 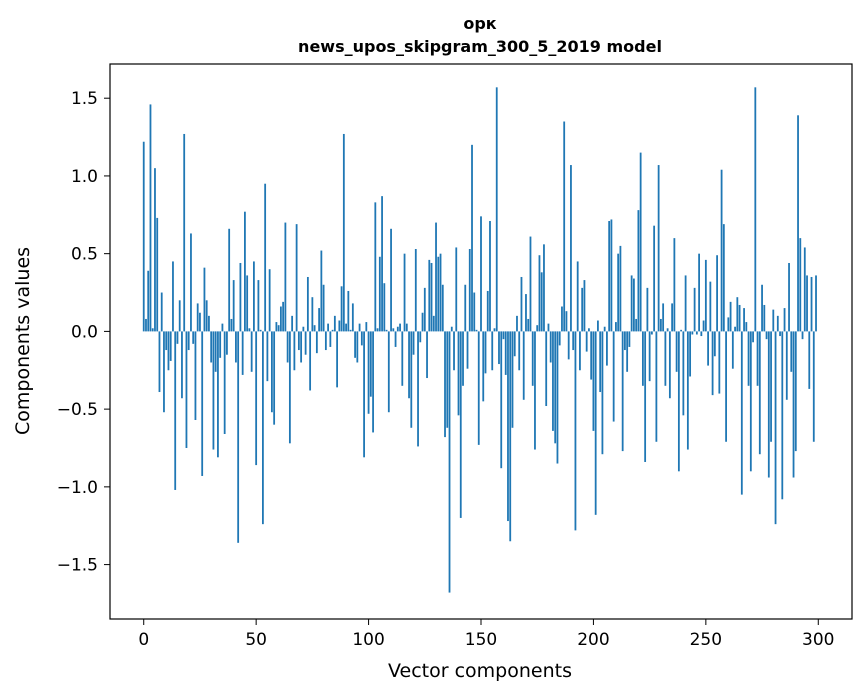 What do you see at coordinates (256, 640) in the screenshot?
I see `x-tick-label-50: 50` at bounding box center [256, 640].